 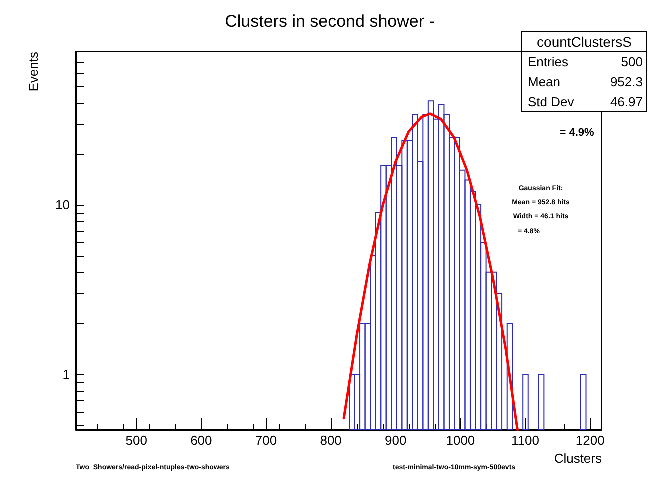 I want to click on annotation: Mean, so click(x=544, y=82).